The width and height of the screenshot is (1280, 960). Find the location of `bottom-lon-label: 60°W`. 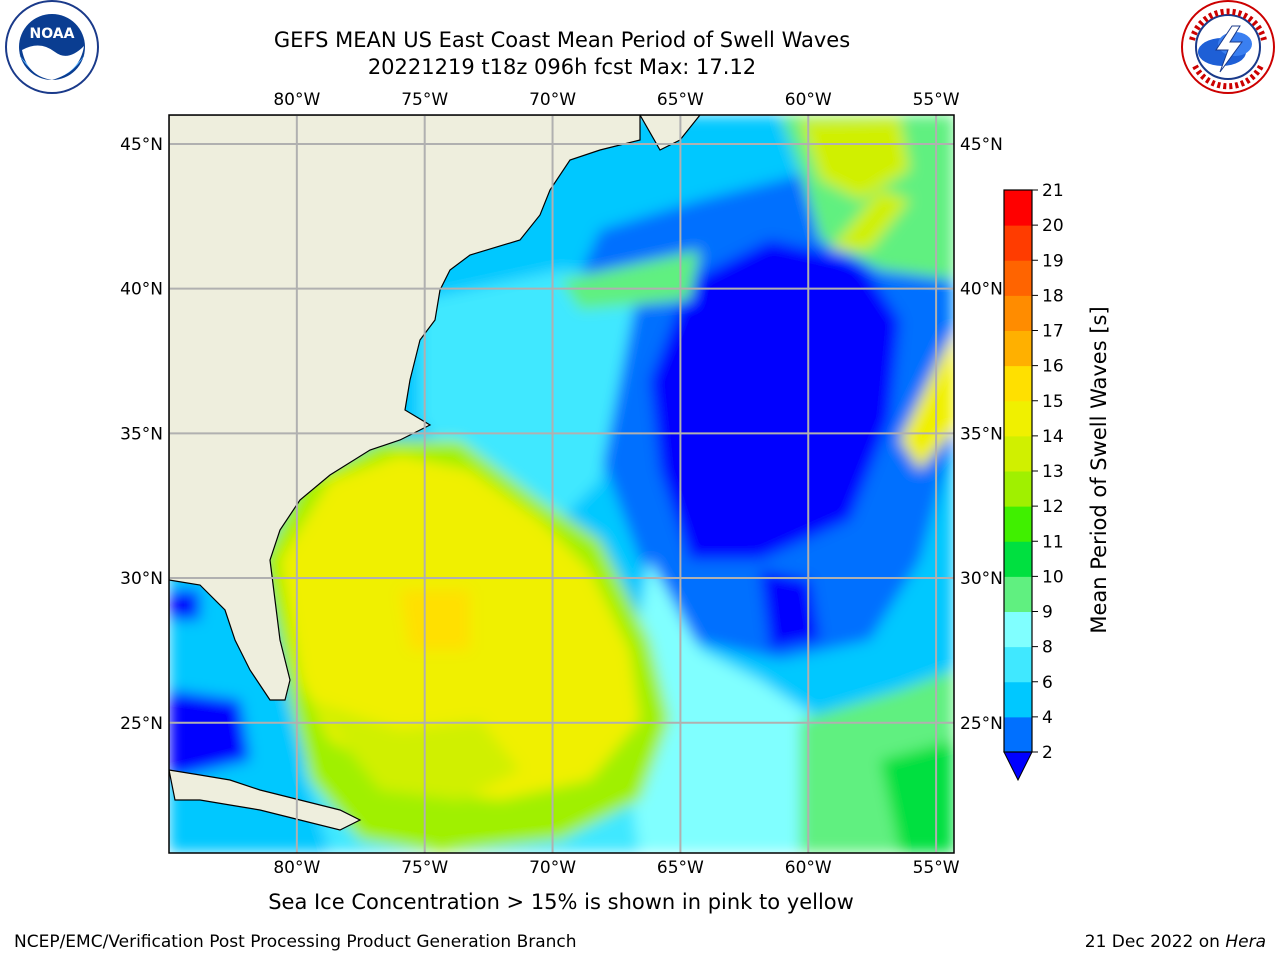

bottom-lon-label: 60°W is located at coordinates (808, 868).